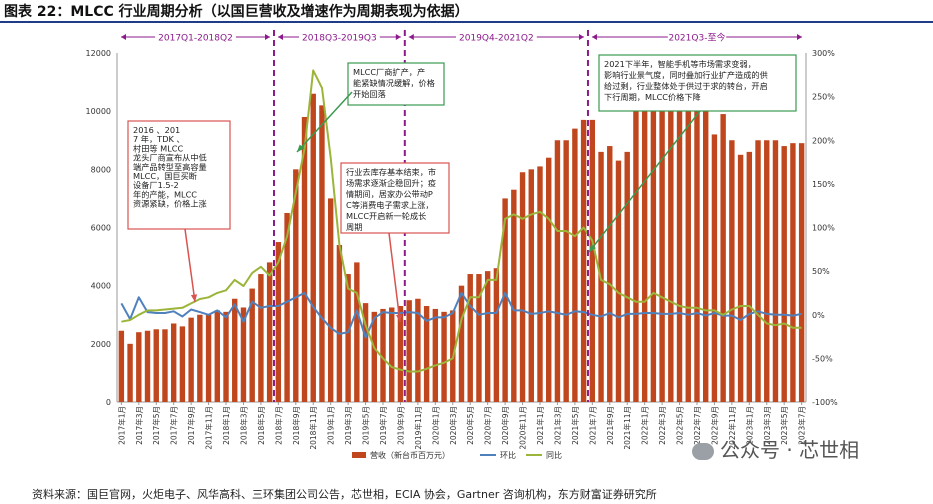 The image size is (933, 504). I want to click on x-tick-label: 2021年11月, so click(627, 428).